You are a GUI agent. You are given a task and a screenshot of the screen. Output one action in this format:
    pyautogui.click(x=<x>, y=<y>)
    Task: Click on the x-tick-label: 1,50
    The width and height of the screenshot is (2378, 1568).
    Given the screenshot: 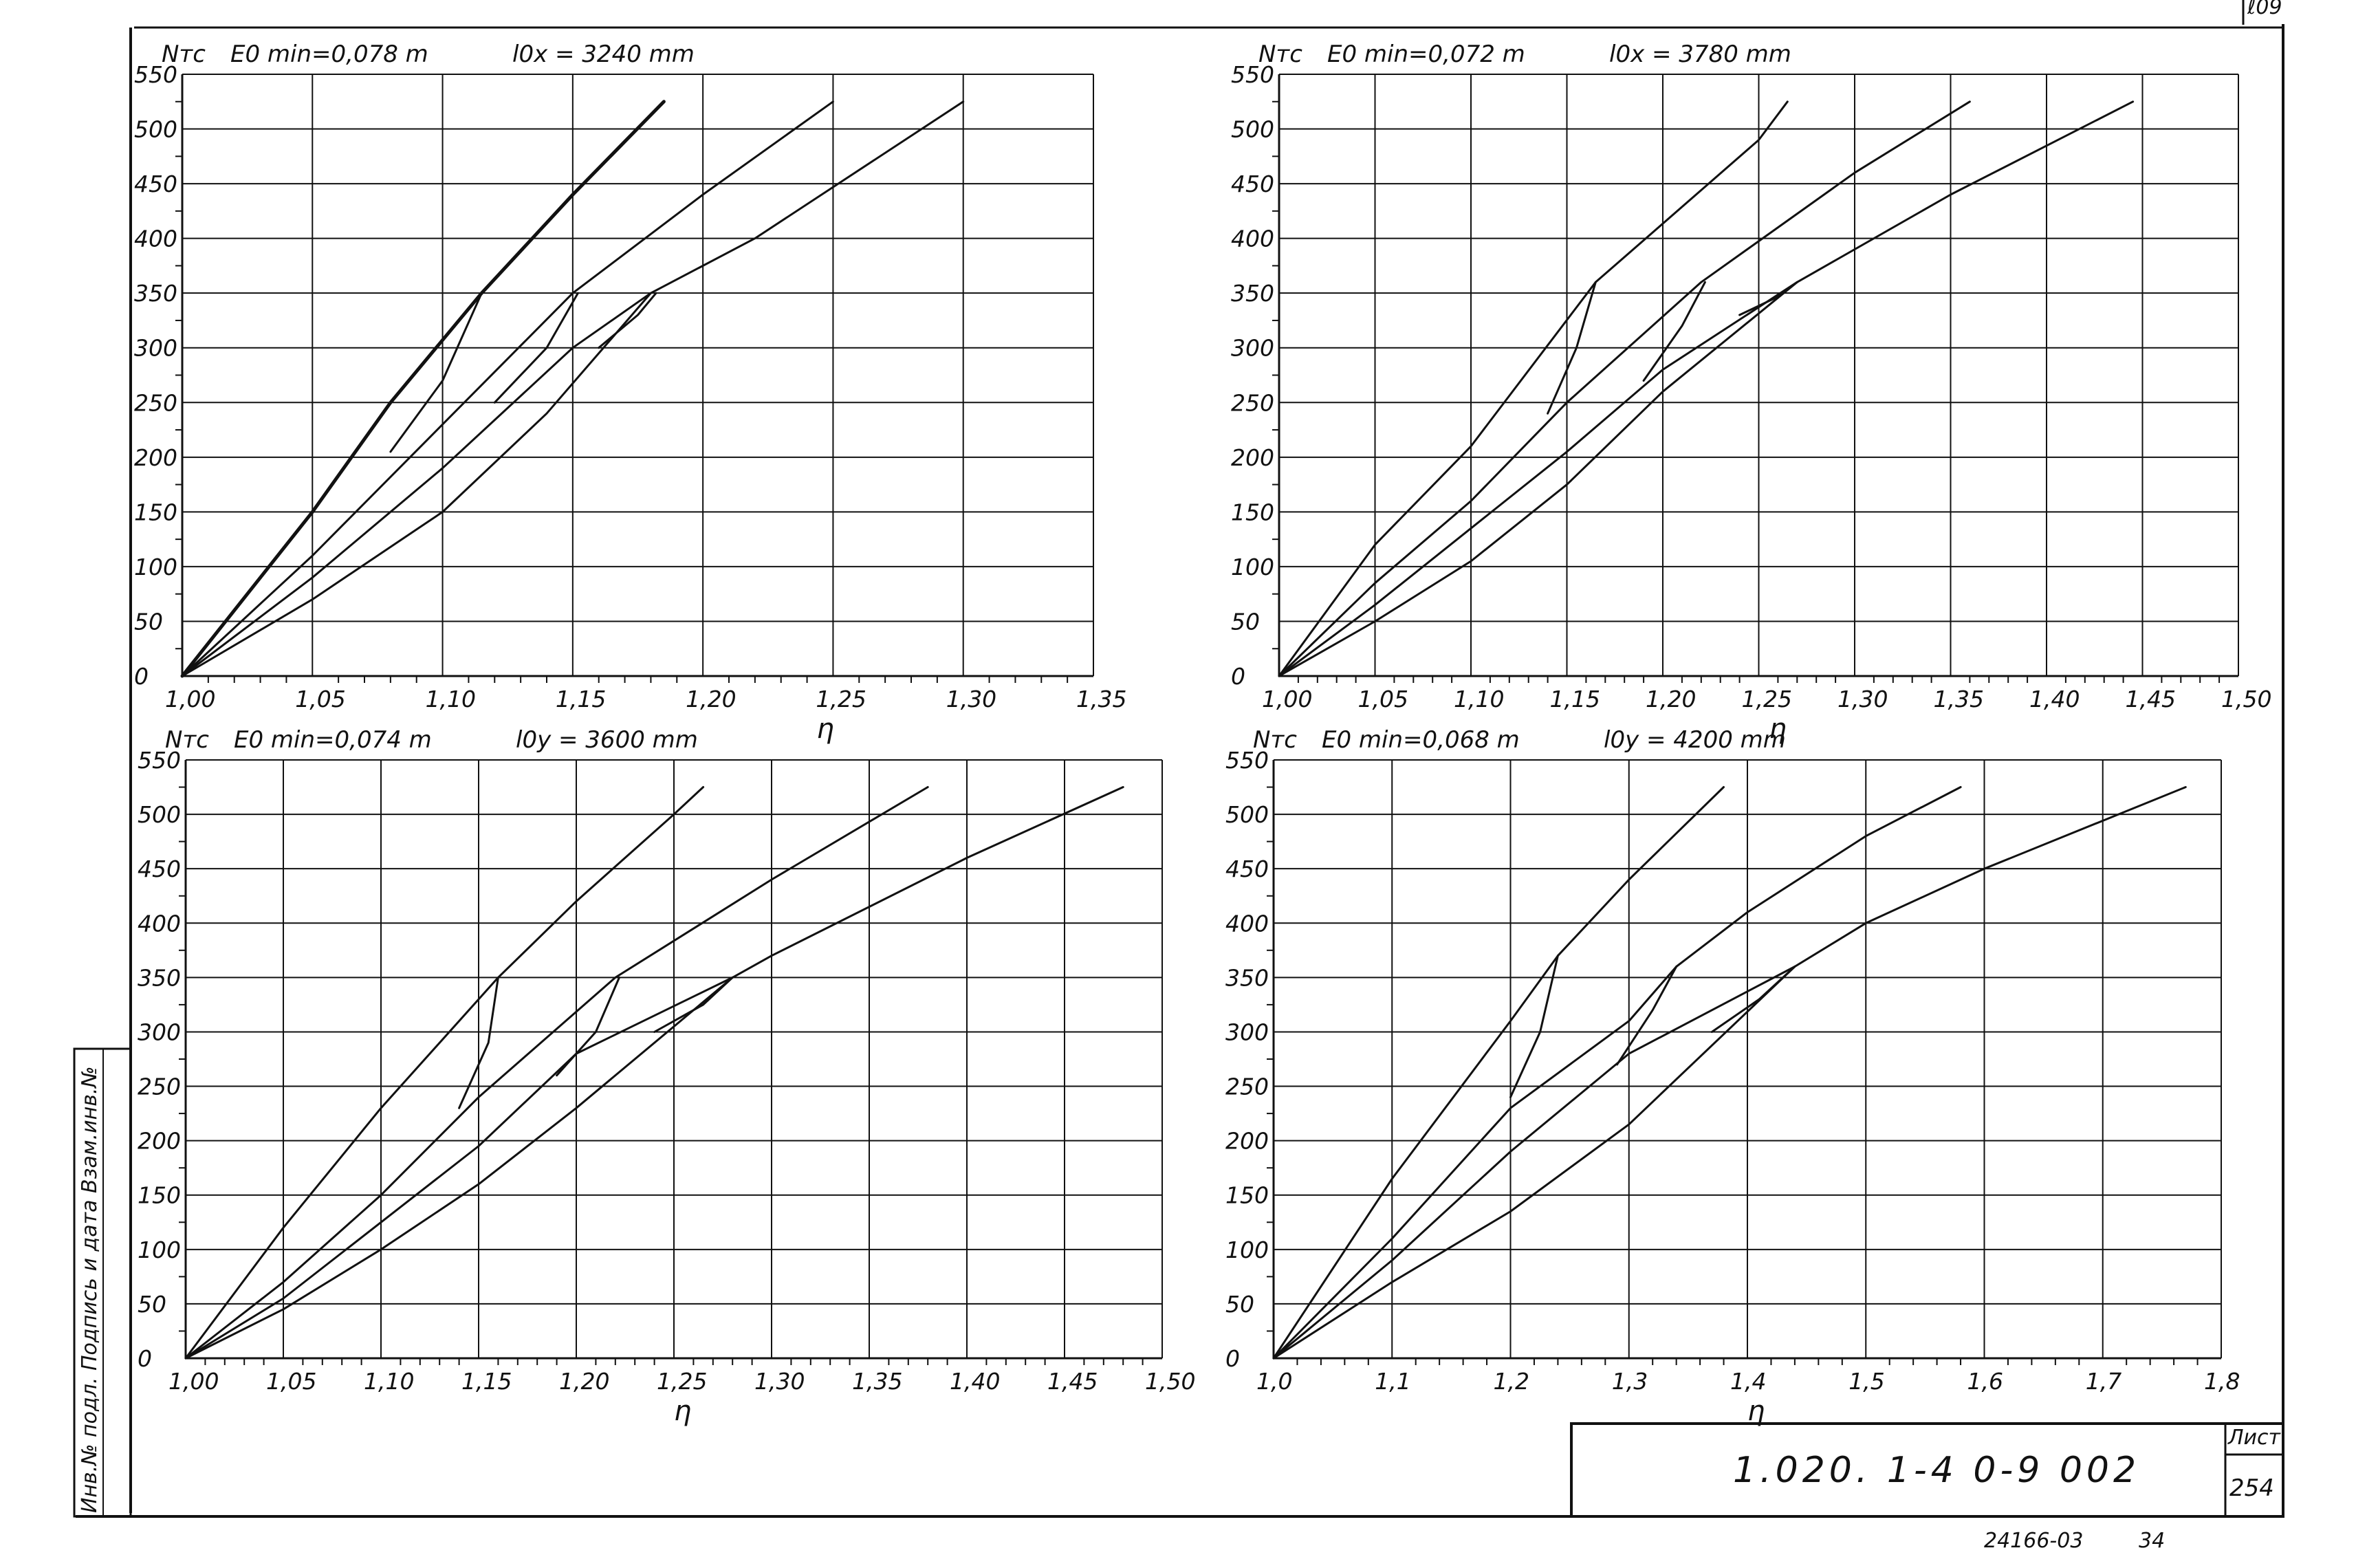 What is the action you would take?
    pyautogui.click(x=2246, y=699)
    